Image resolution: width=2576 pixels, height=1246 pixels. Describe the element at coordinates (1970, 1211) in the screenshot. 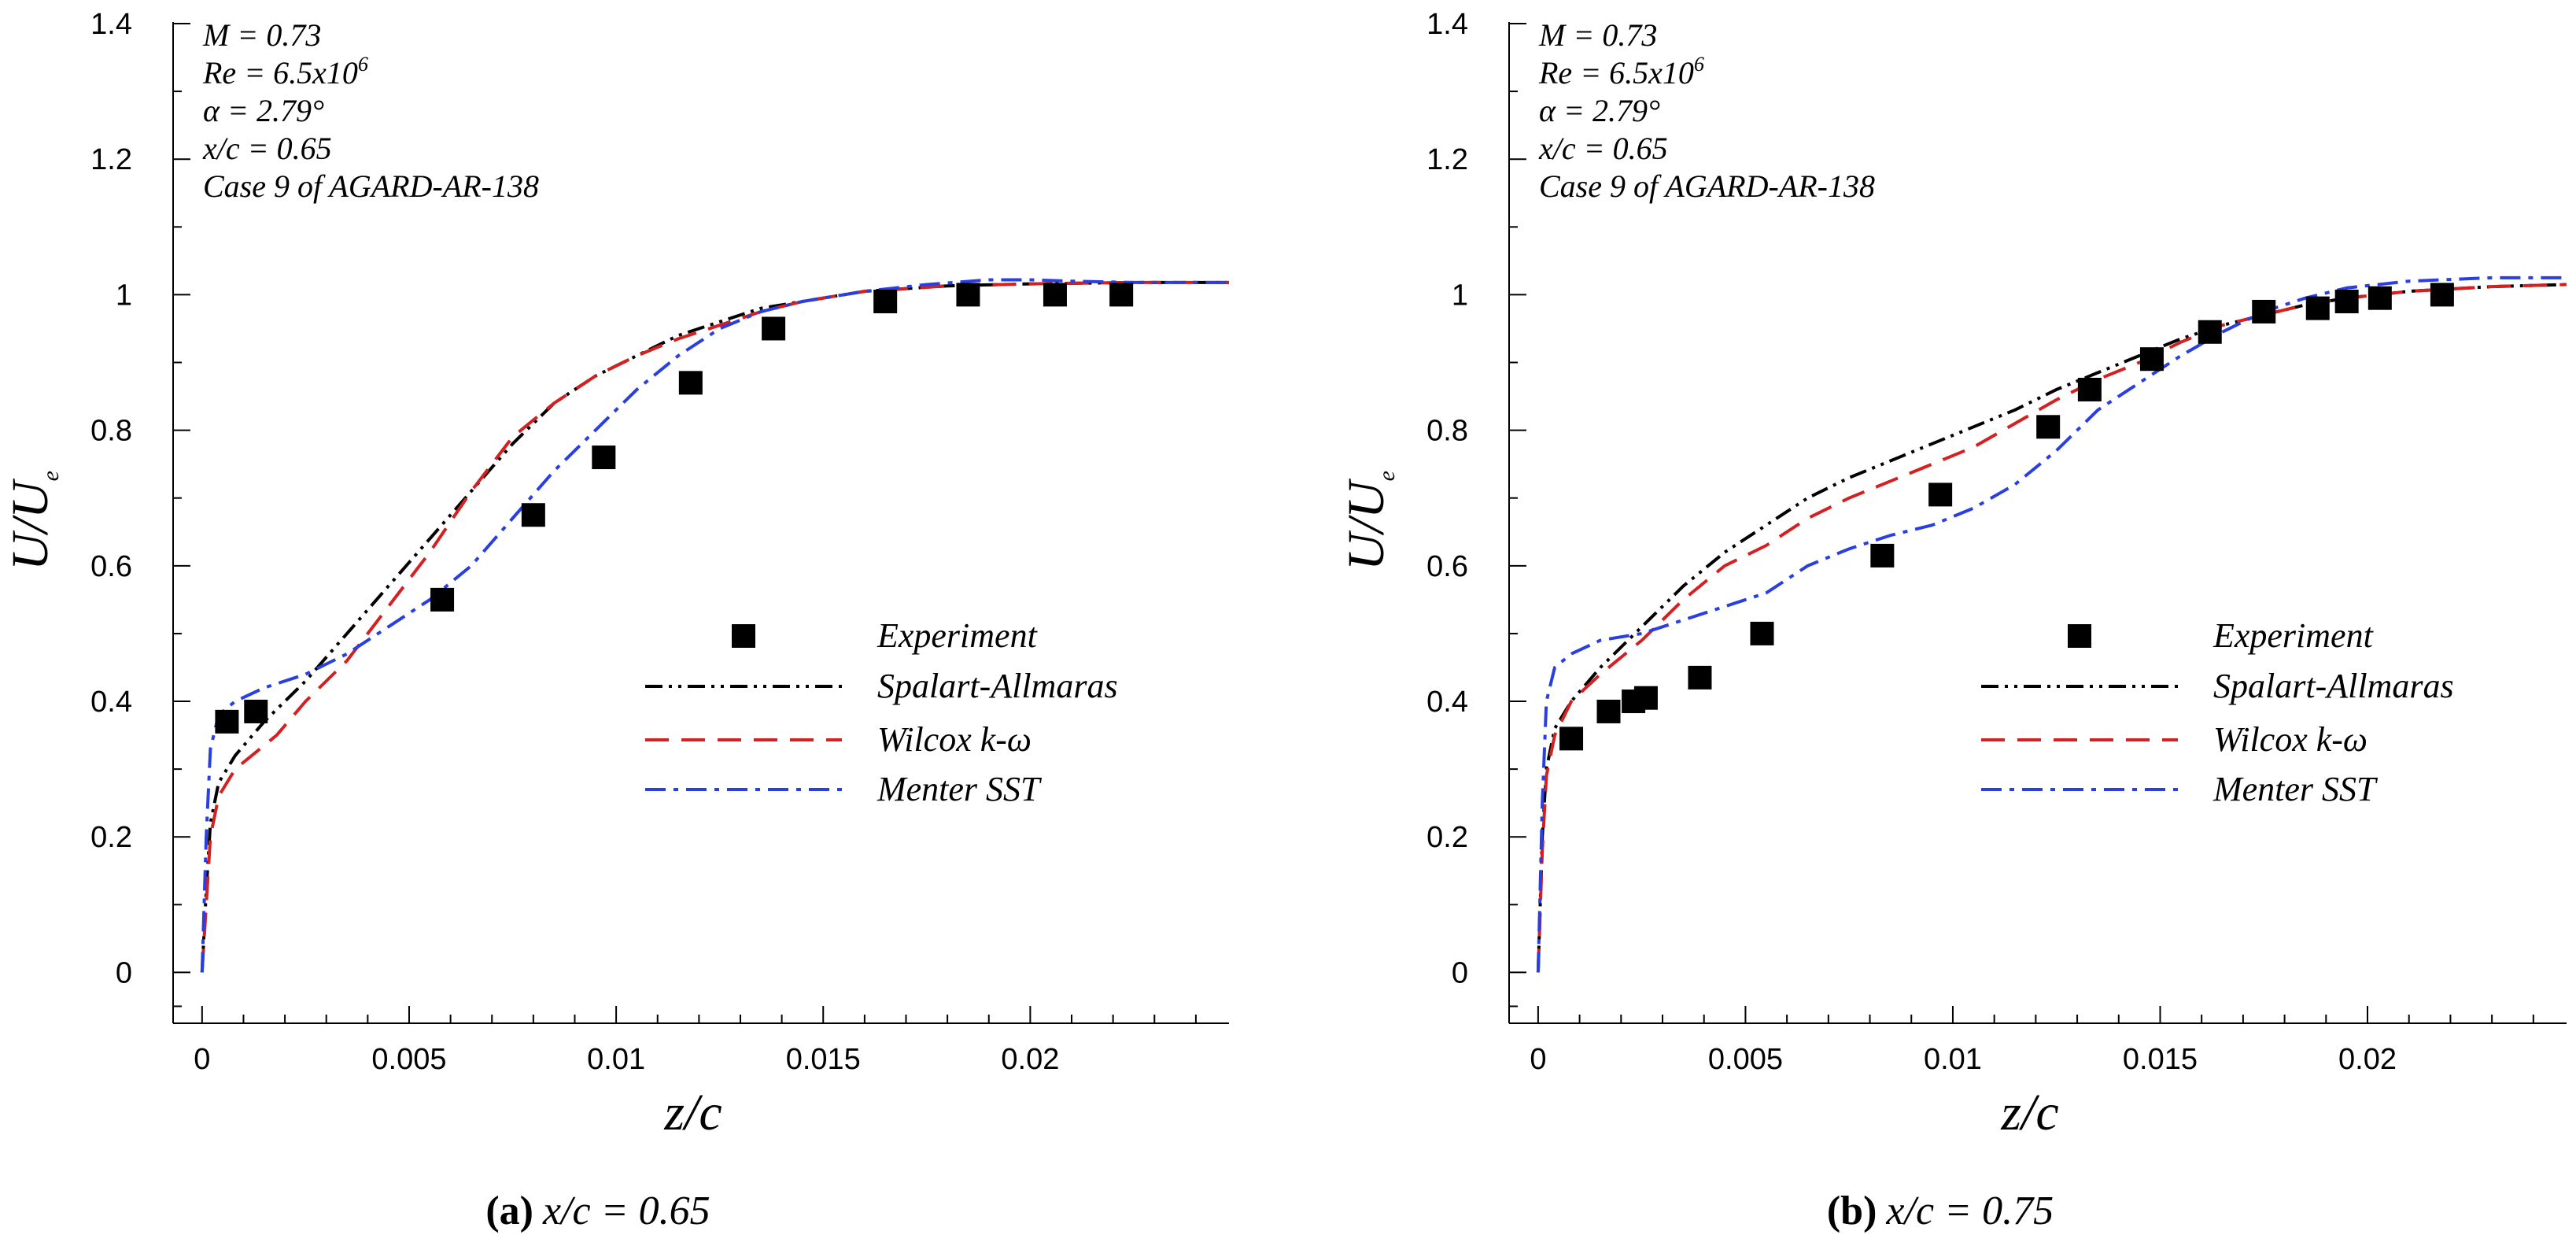

I see `caption-text: x/c = 0.75` at that location.